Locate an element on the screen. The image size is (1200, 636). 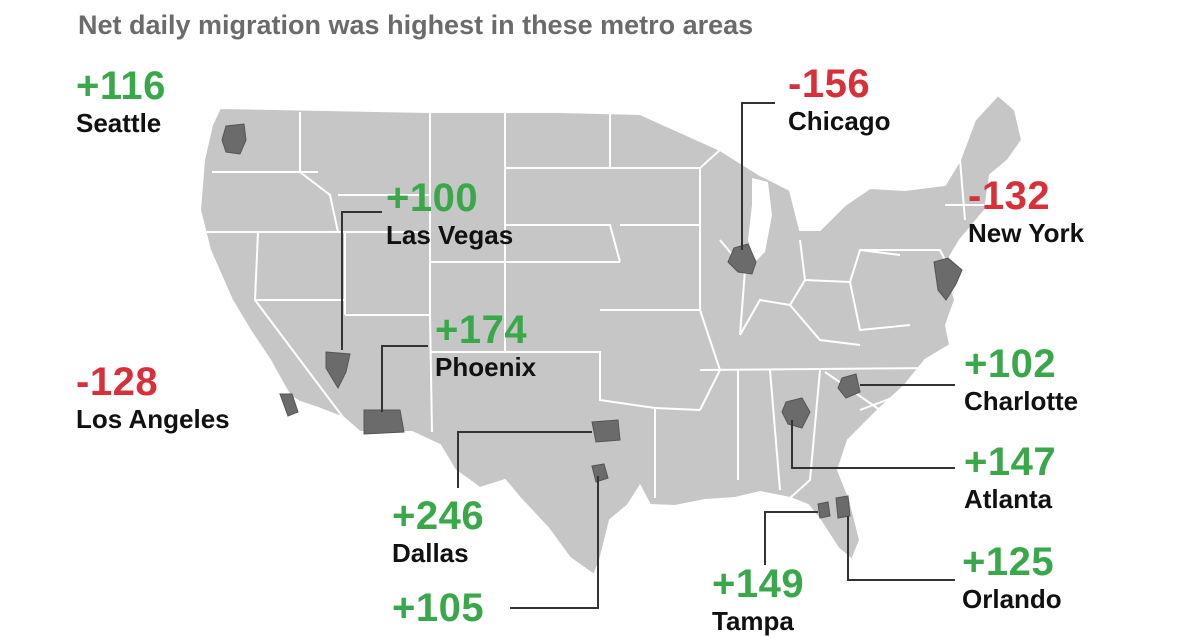
metro-label-orlando: +125 Orlando is located at coordinates (1012, 577).